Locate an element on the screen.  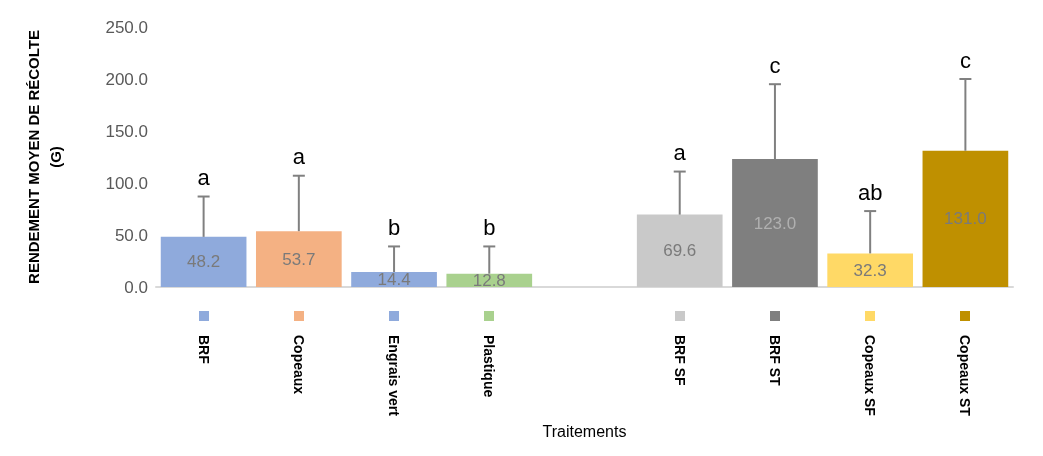
x-tick-label: Copeaux ST is located at coordinates (965, 376).